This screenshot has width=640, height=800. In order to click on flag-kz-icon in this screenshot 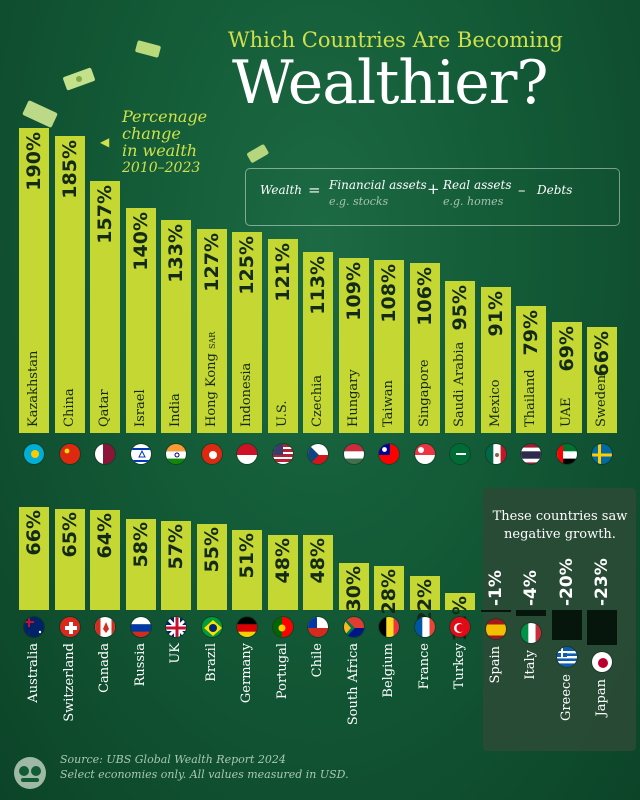, I will do `click(34, 454)`.